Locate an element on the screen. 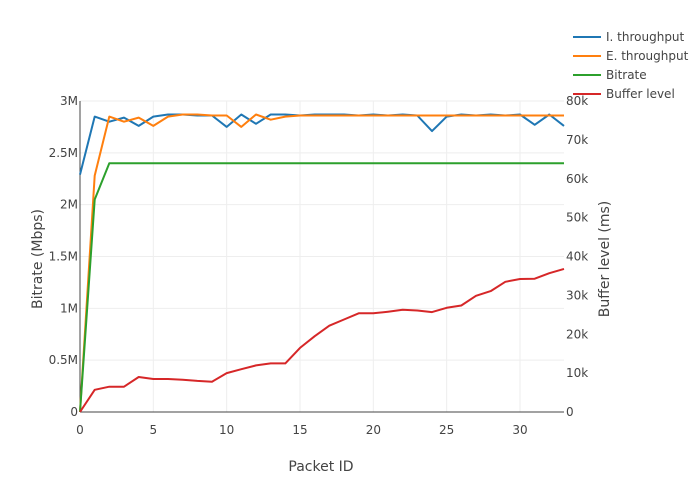 The image size is (700, 500). y2-tick-label: 20k is located at coordinates (577, 334).